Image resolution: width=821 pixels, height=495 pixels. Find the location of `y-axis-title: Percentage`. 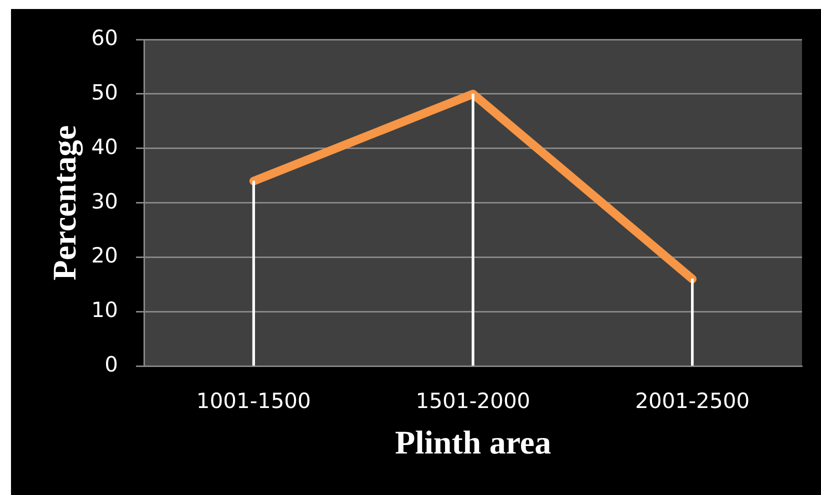

y-axis-title: Percentage is located at coordinates (65, 202).